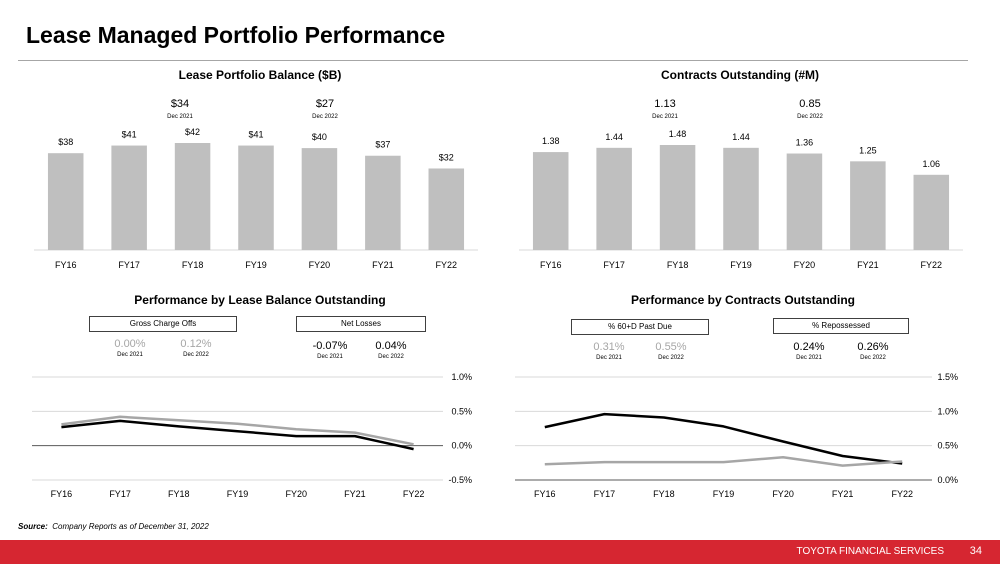 The height and width of the screenshot is (564, 1000). I want to click on nl-2022-period: Dec 2022, so click(391, 357).